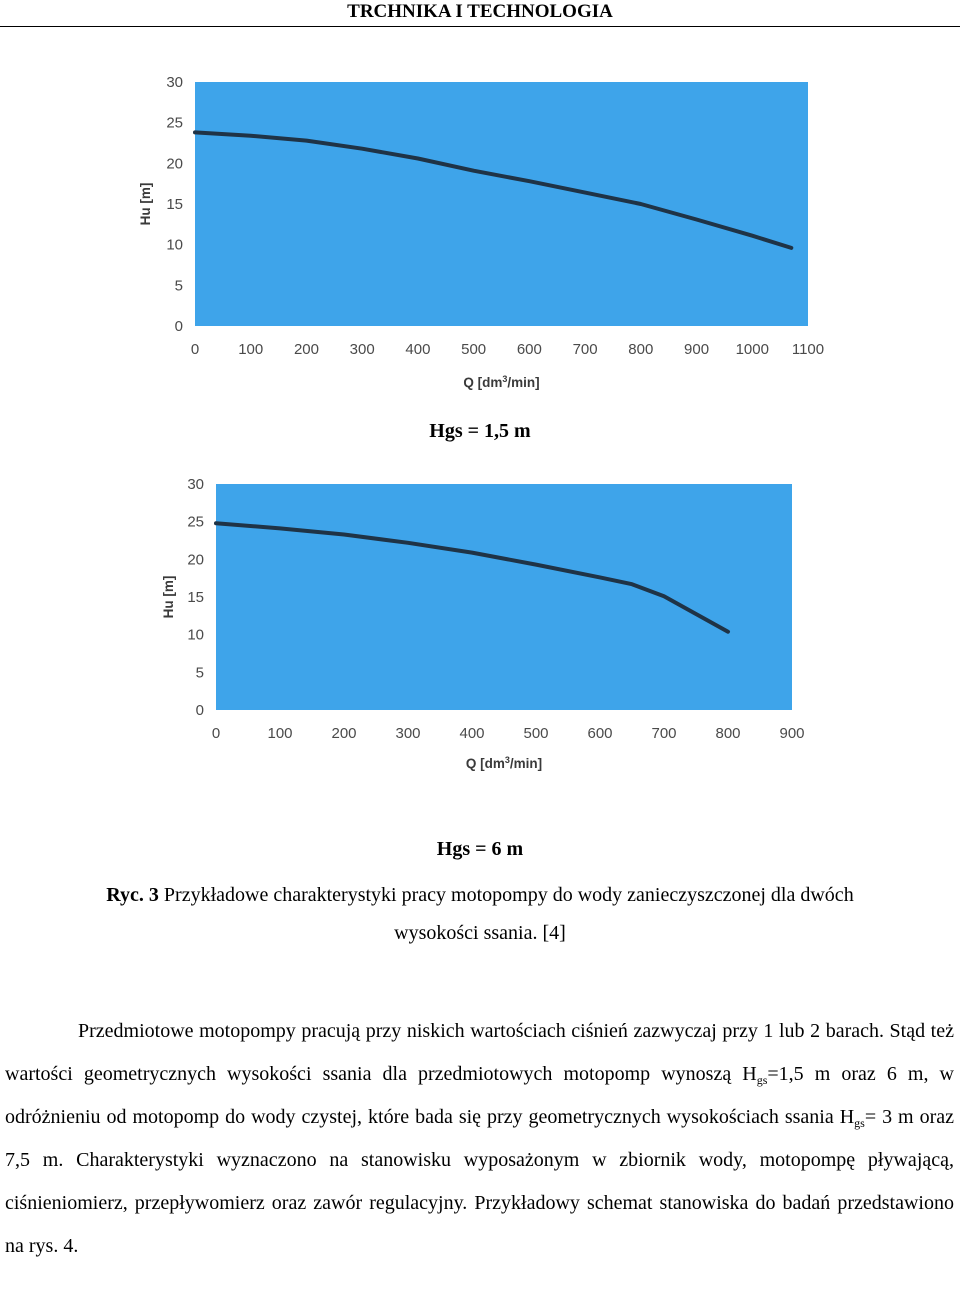 The image size is (960, 1305). I want to click on chart-subtitle-hgs-6: Hgs = 6 m, so click(480, 849).